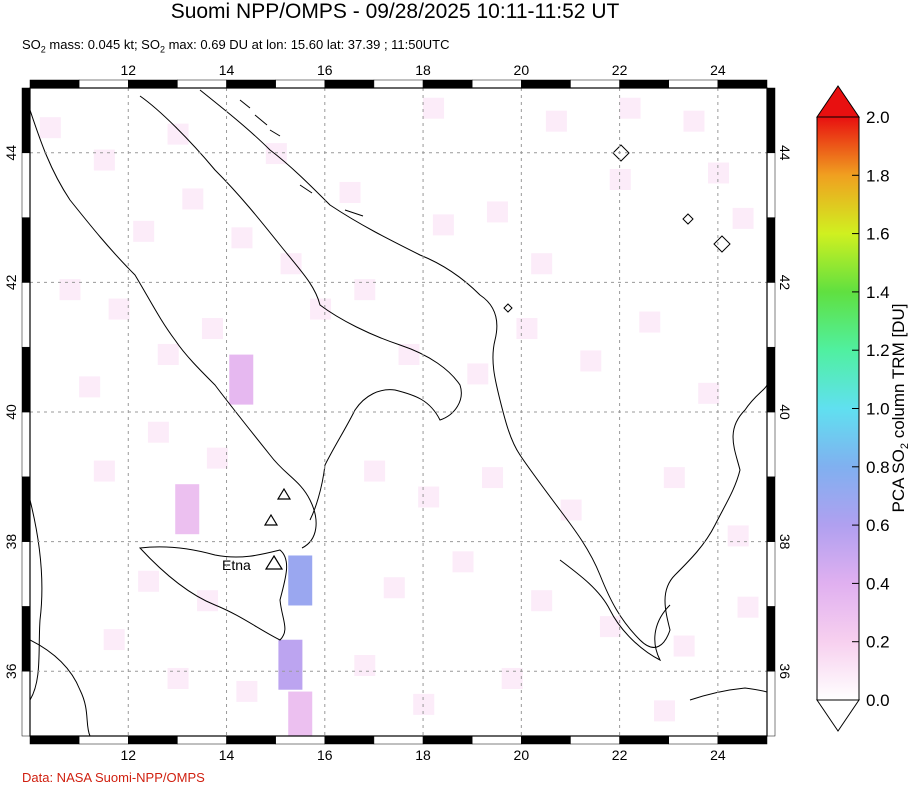 The height and width of the screenshot is (800, 919). Describe the element at coordinates (423, 70) in the screenshot. I see `lon-tick-label-top: 18` at that location.